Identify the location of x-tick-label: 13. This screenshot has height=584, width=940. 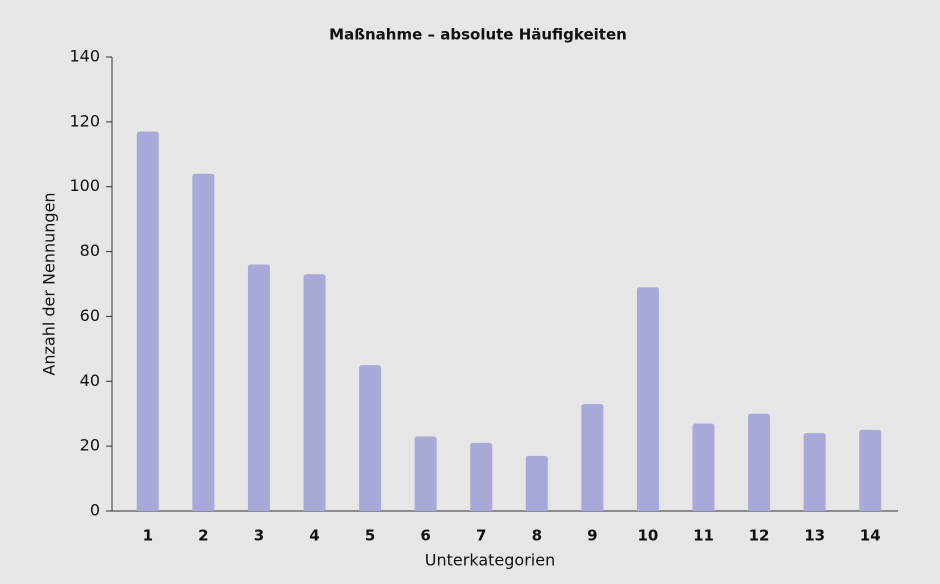
(814, 536).